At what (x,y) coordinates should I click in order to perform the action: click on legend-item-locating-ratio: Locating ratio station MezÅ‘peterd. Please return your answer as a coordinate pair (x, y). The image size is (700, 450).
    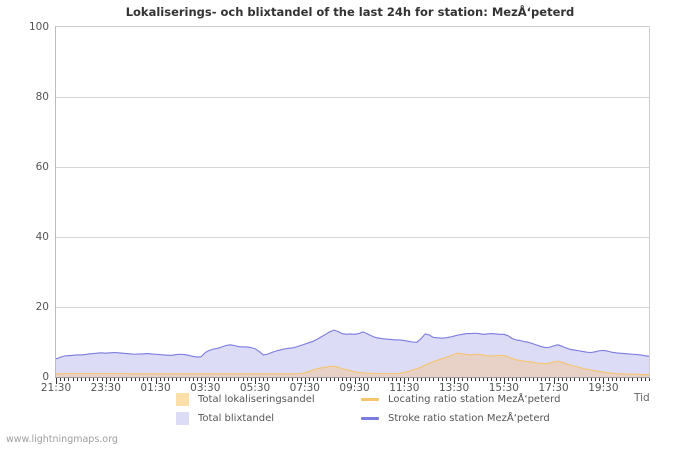
    Looking at the image, I should click on (483, 399).